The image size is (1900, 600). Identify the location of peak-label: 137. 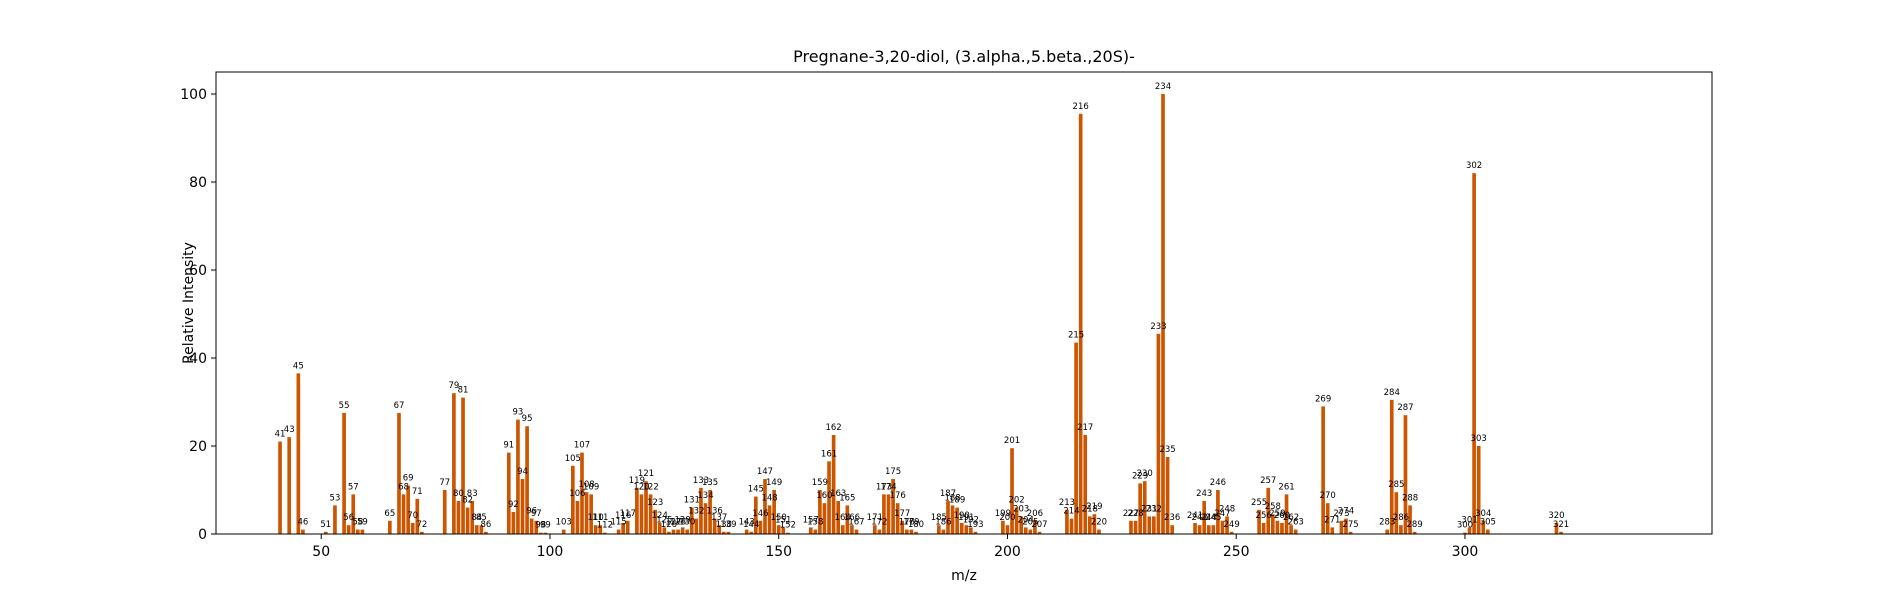
(719, 518).